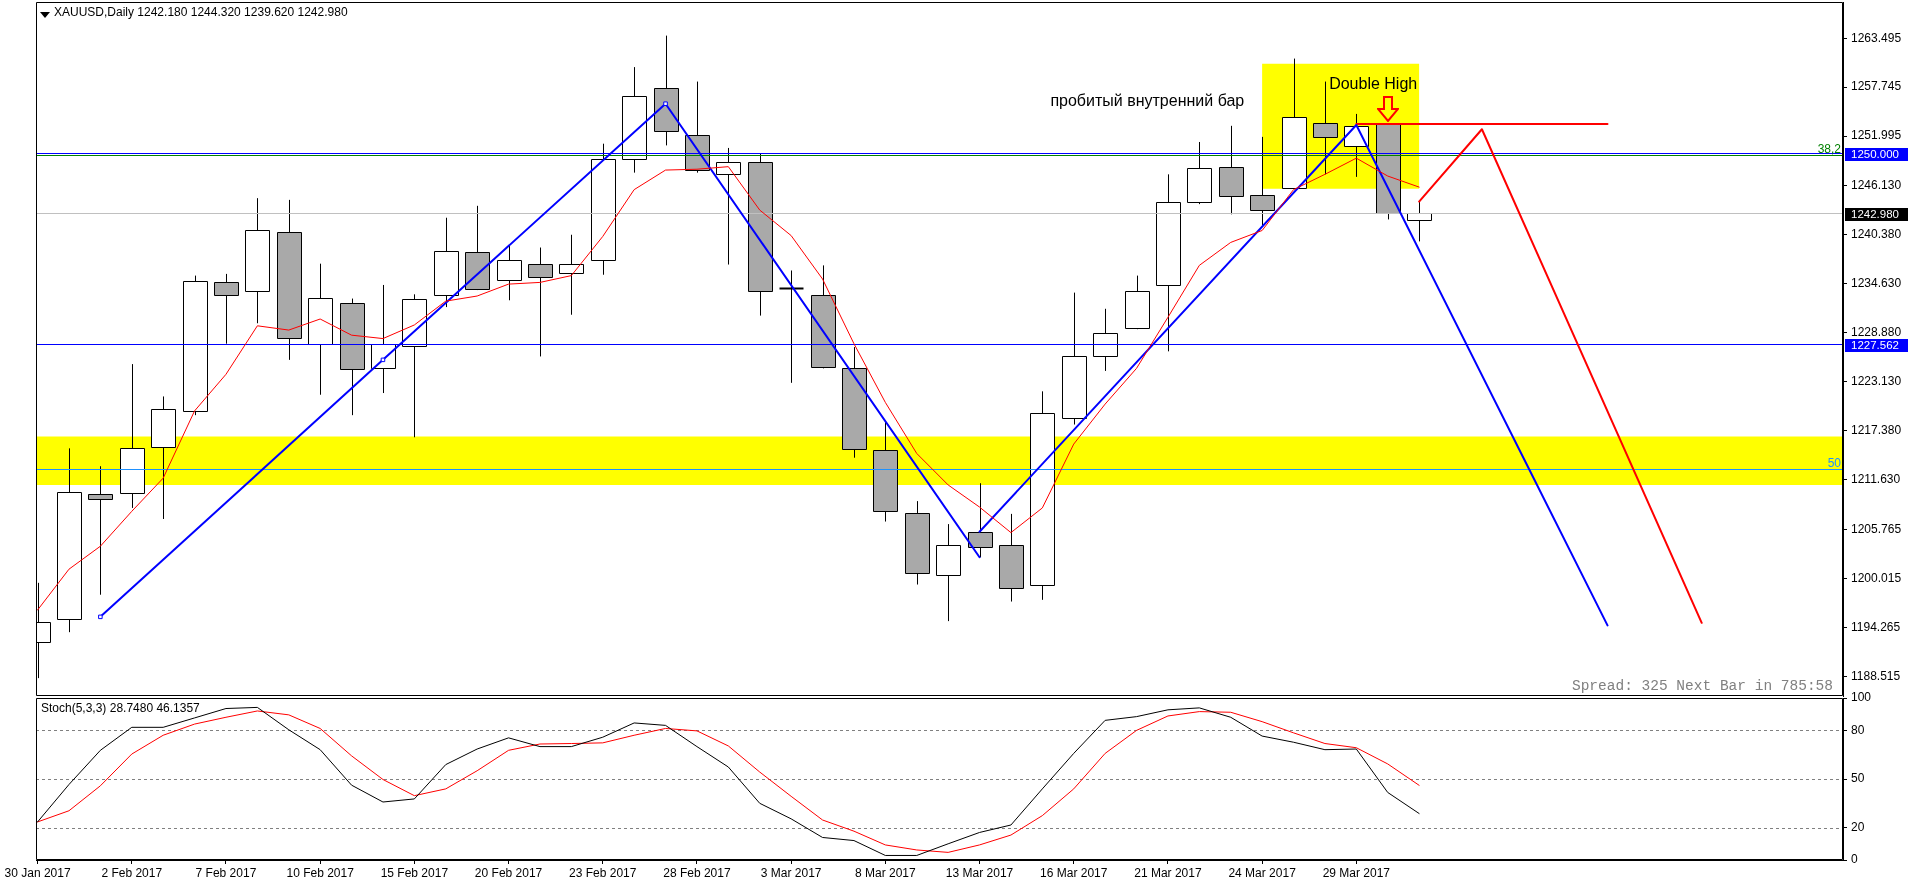 This screenshot has height=884, width=1910. Describe the element at coordinates (1356, 872) in the screenshot. I see `x-tick-label: 29 Mar 2017` at that location.